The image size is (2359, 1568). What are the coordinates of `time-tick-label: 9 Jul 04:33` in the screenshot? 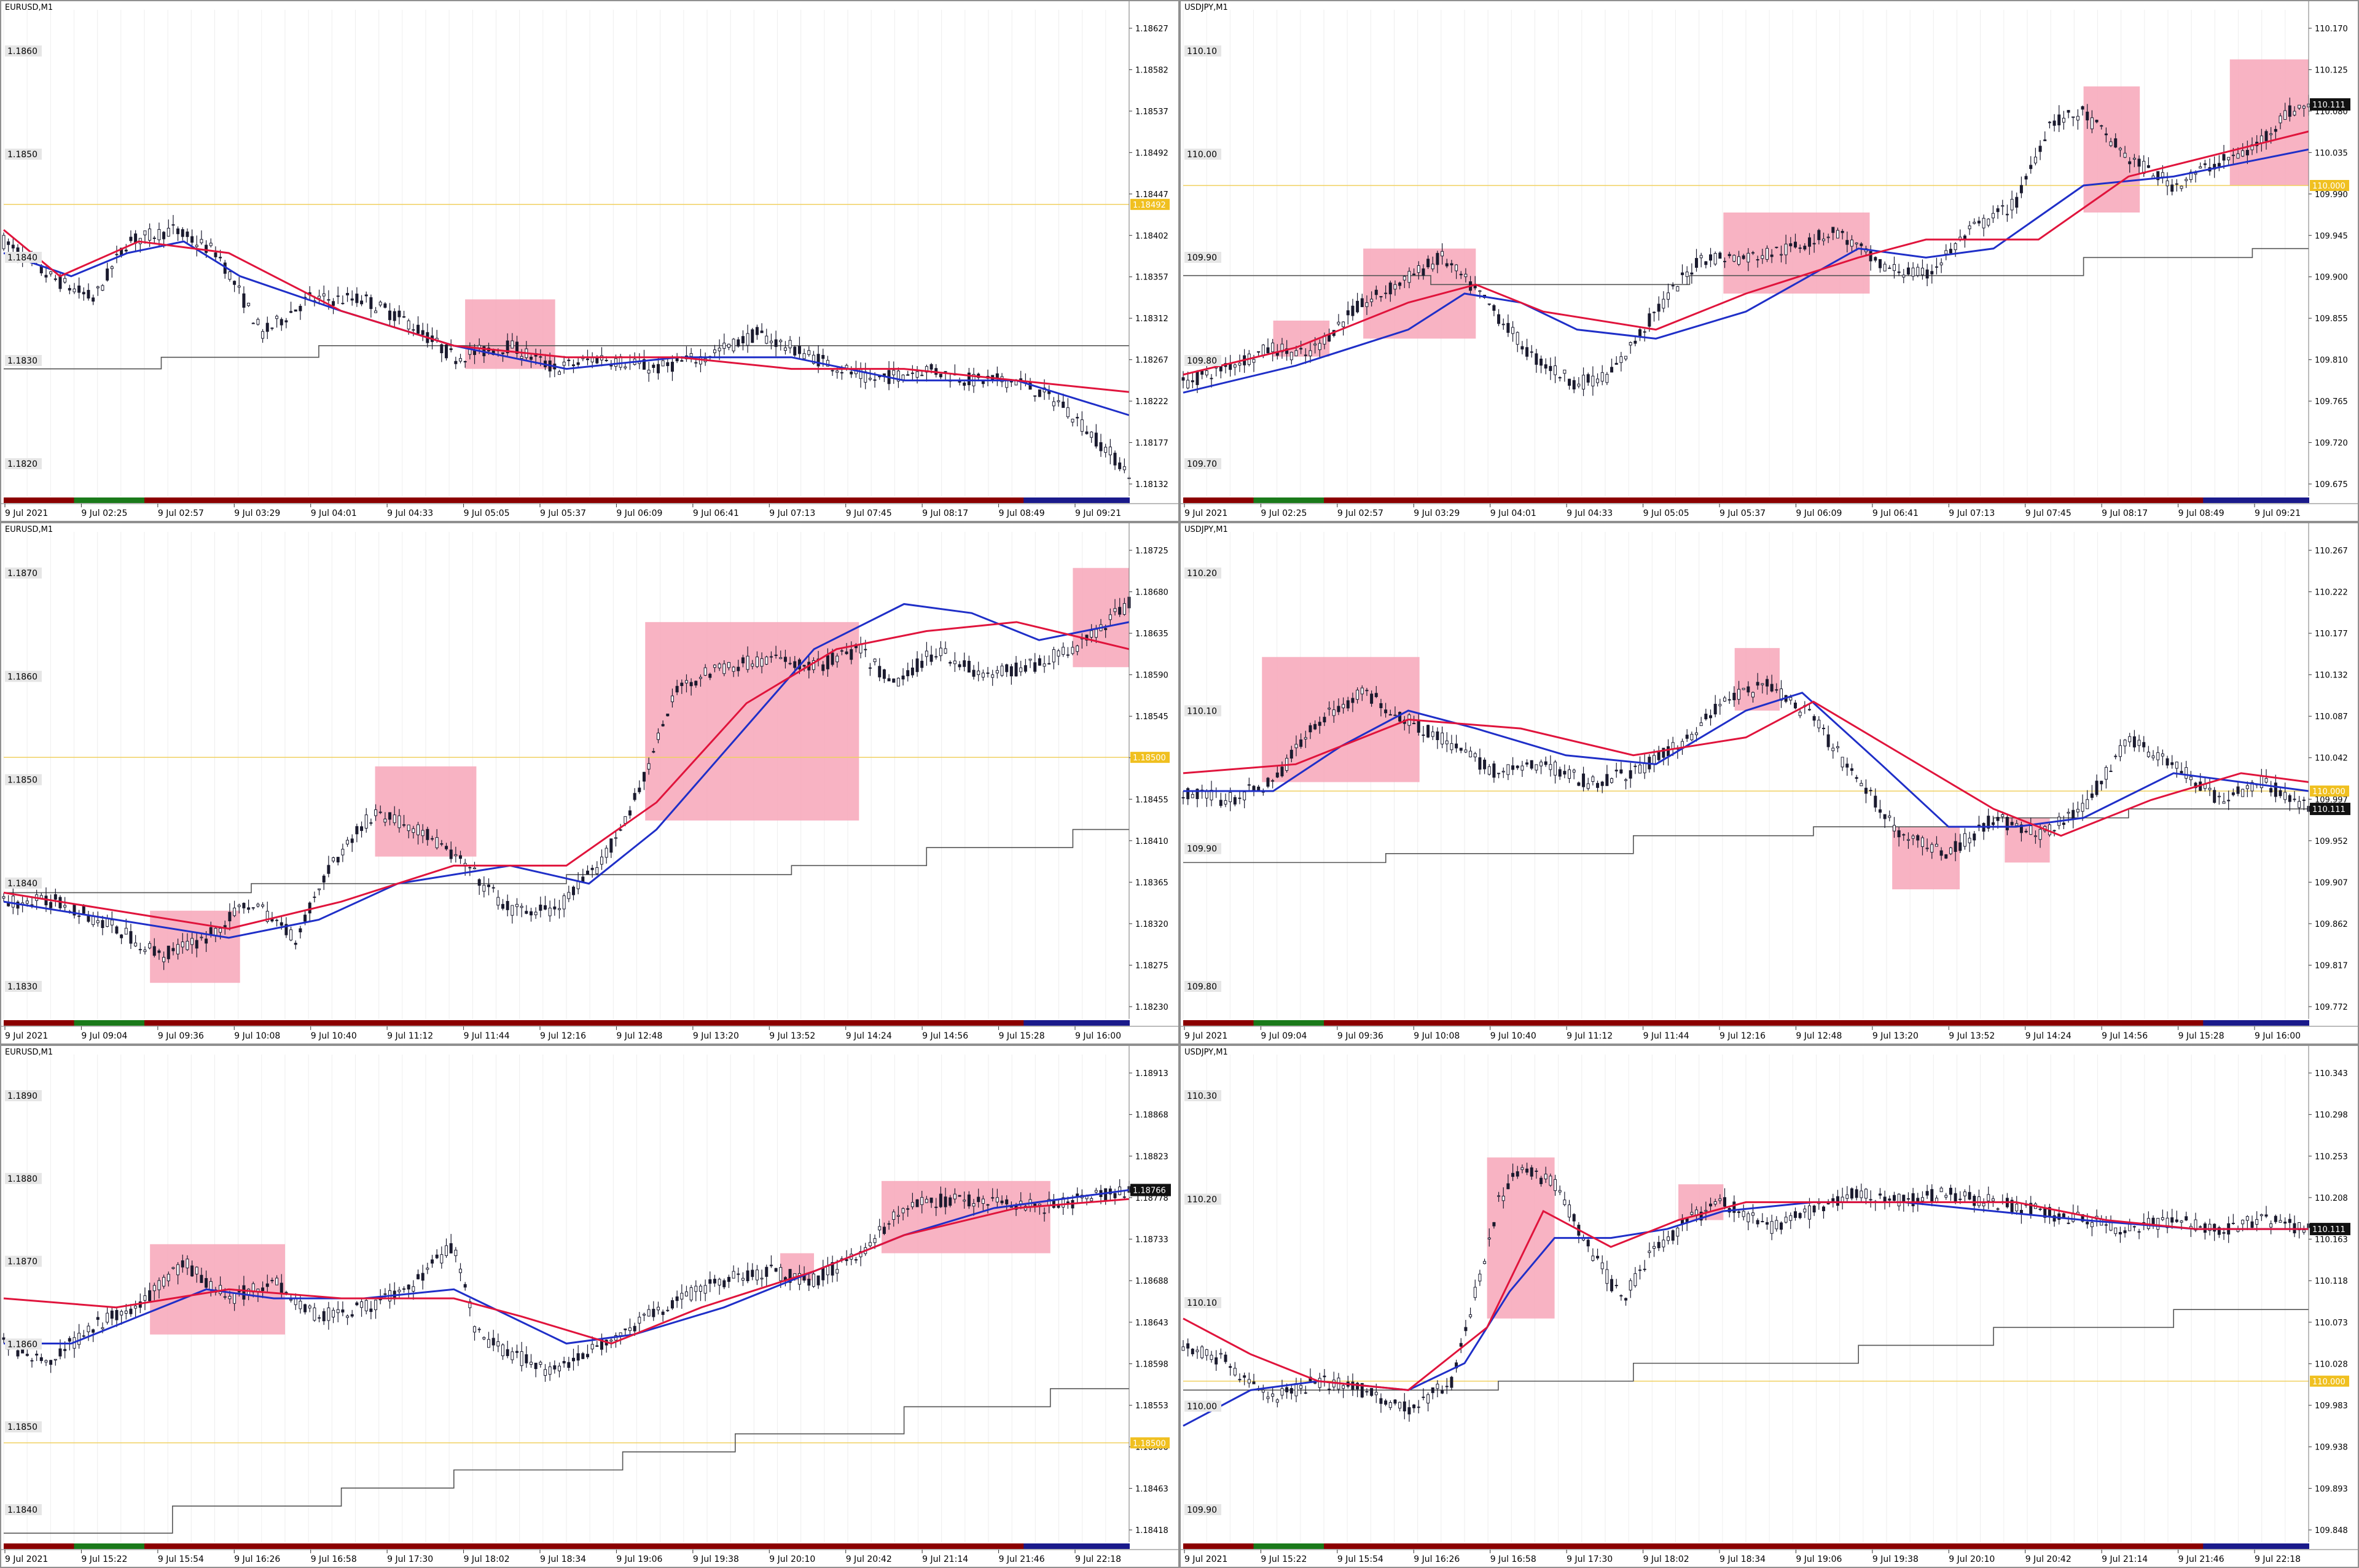 It's located at (410, 513).